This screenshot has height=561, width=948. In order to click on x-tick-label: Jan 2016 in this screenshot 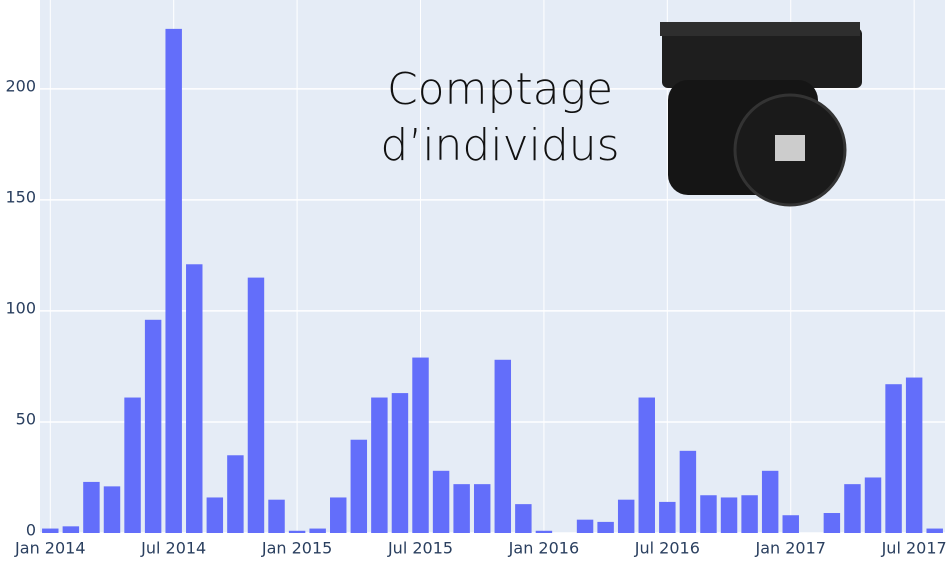, I will do `click(543, 548)`.